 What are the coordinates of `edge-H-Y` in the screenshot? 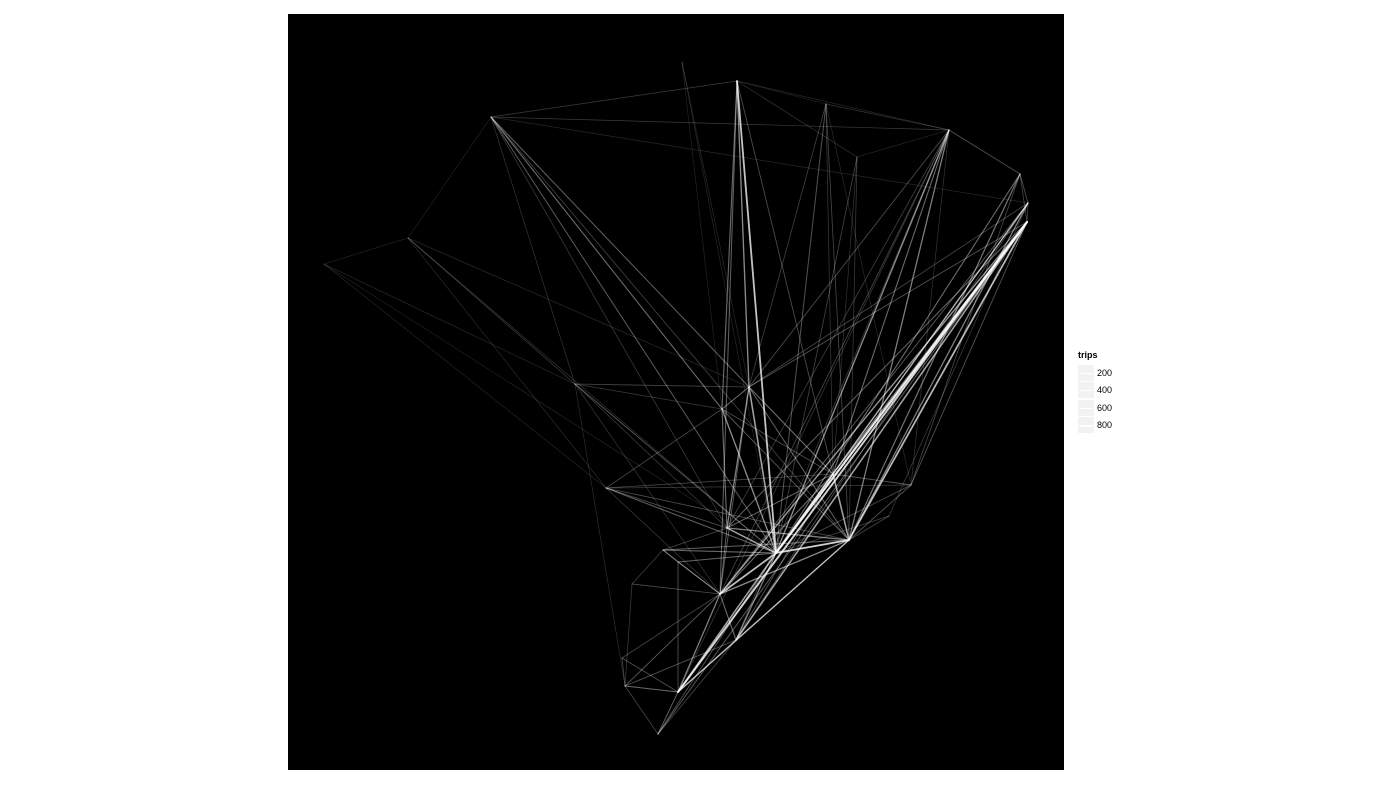 It's located at (874, 398).